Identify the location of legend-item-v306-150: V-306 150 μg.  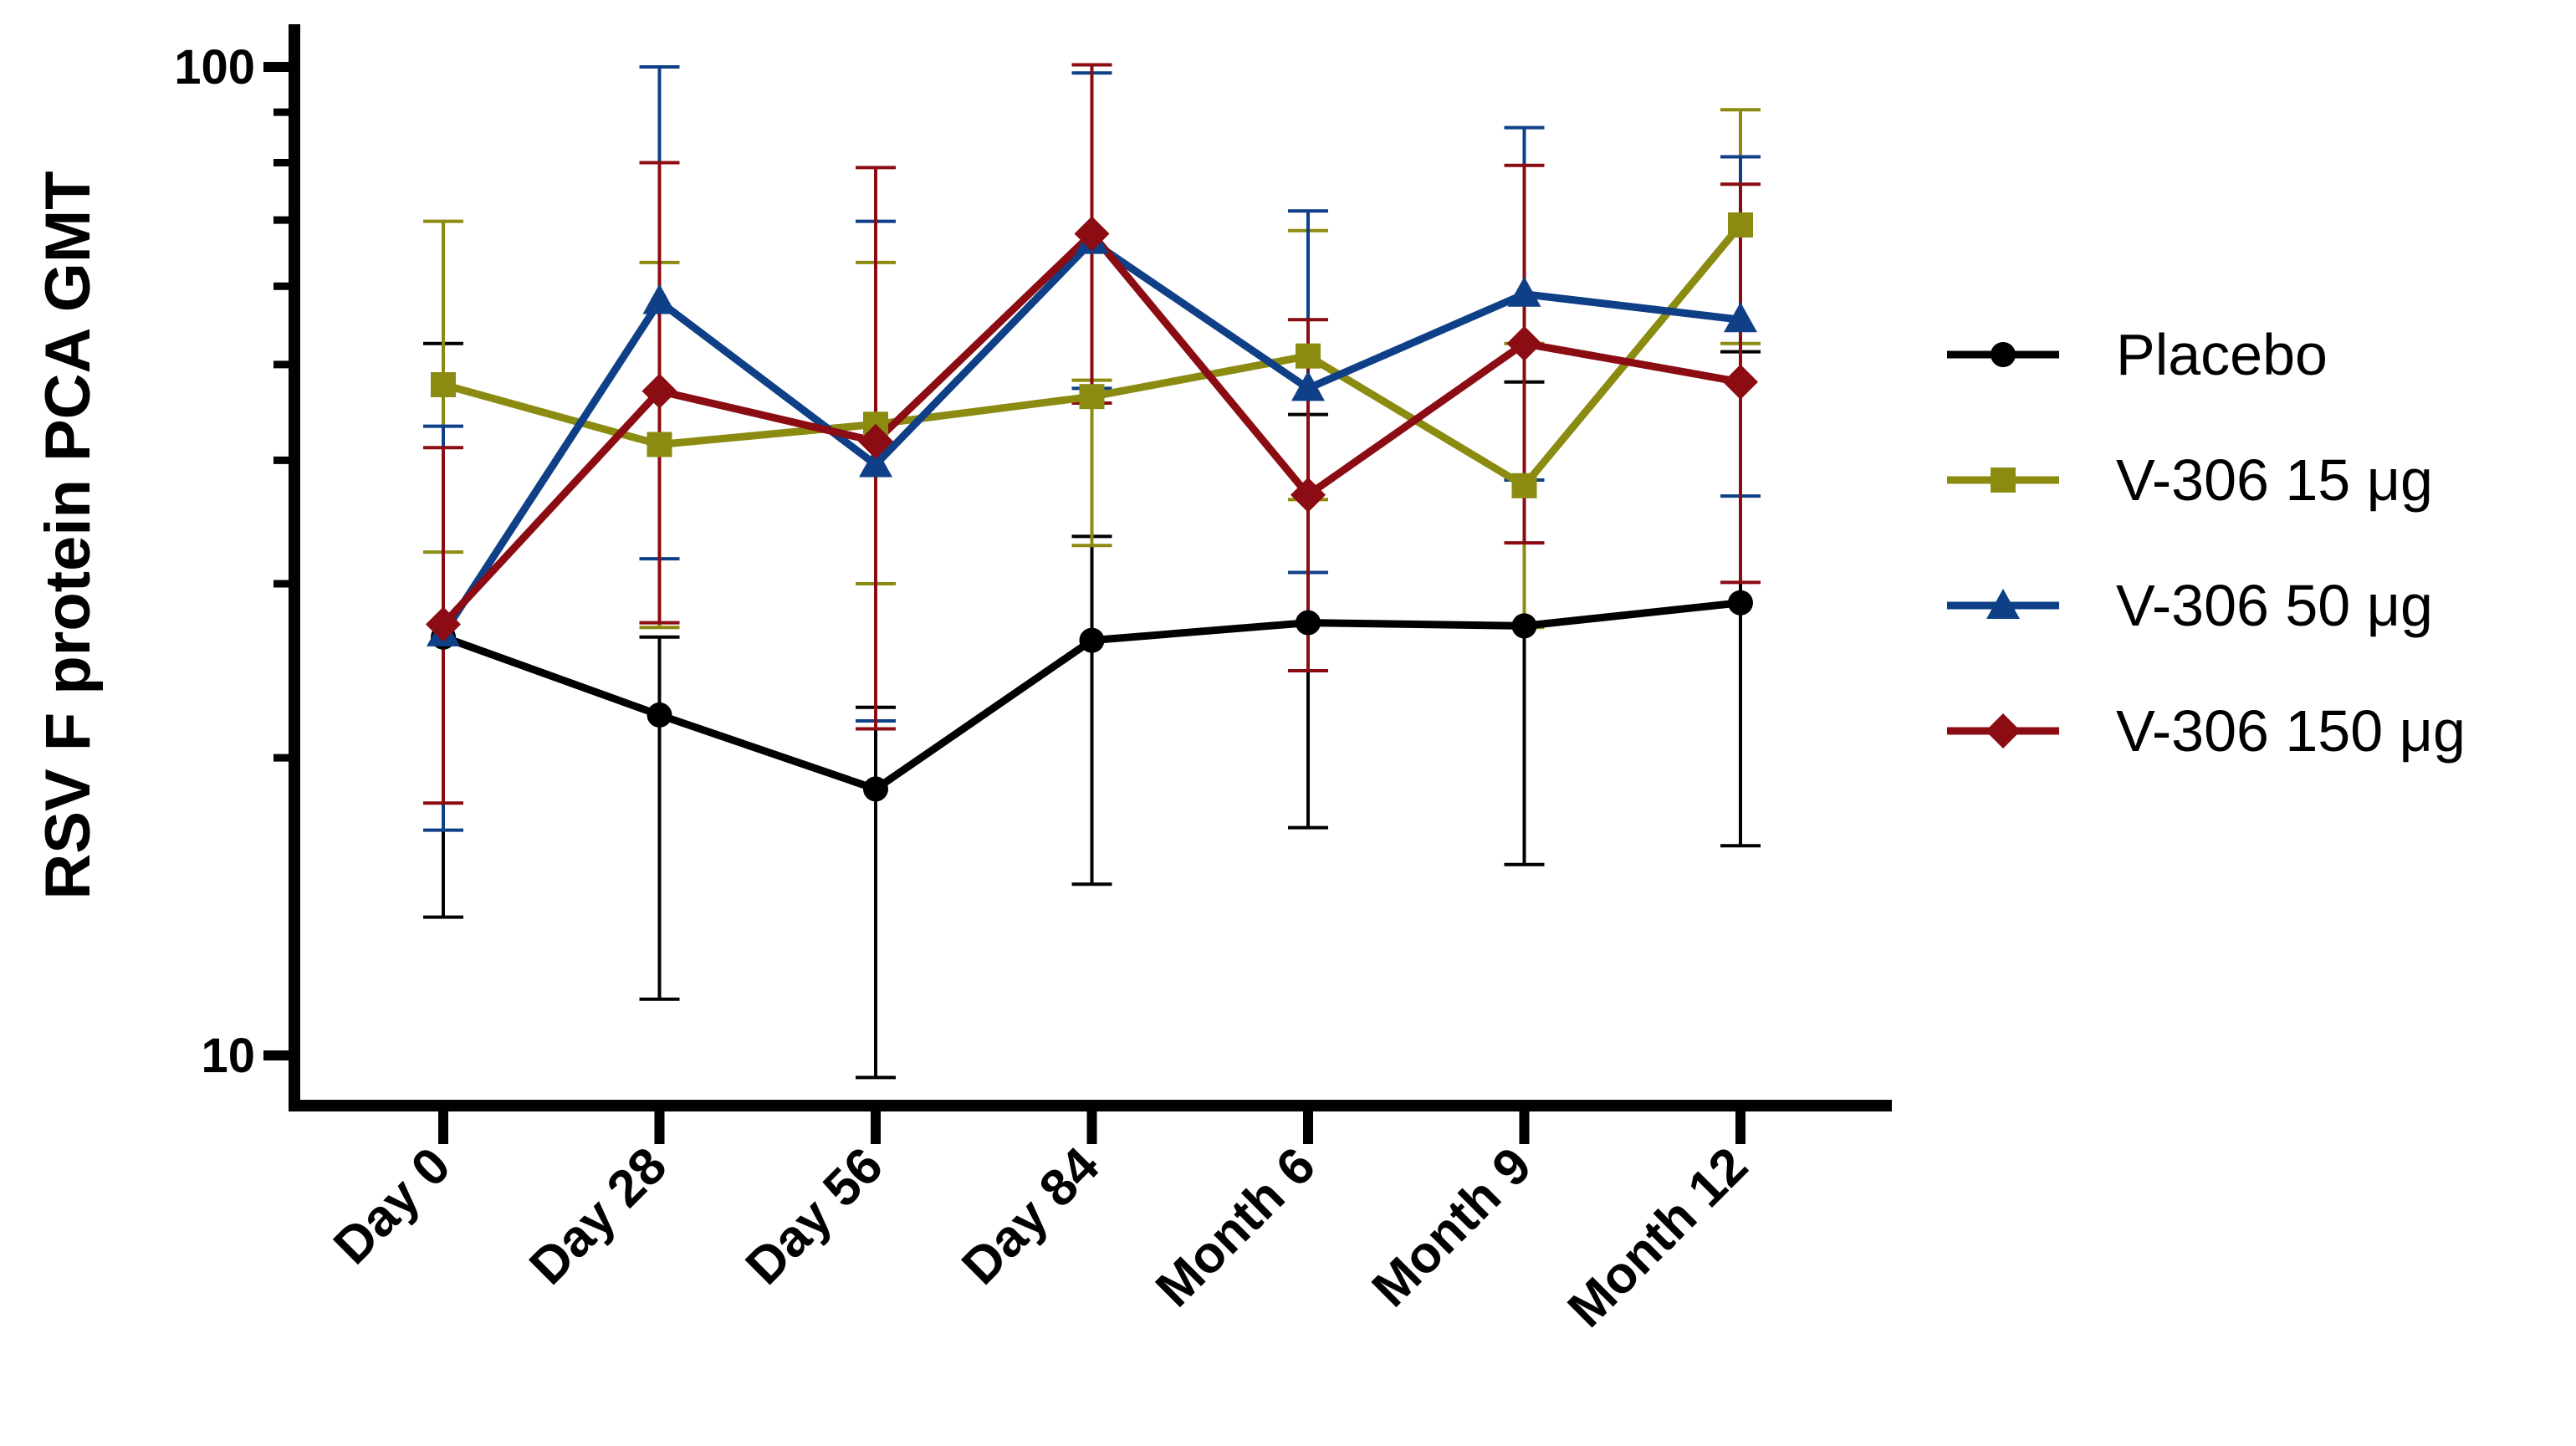
(2206, 731).